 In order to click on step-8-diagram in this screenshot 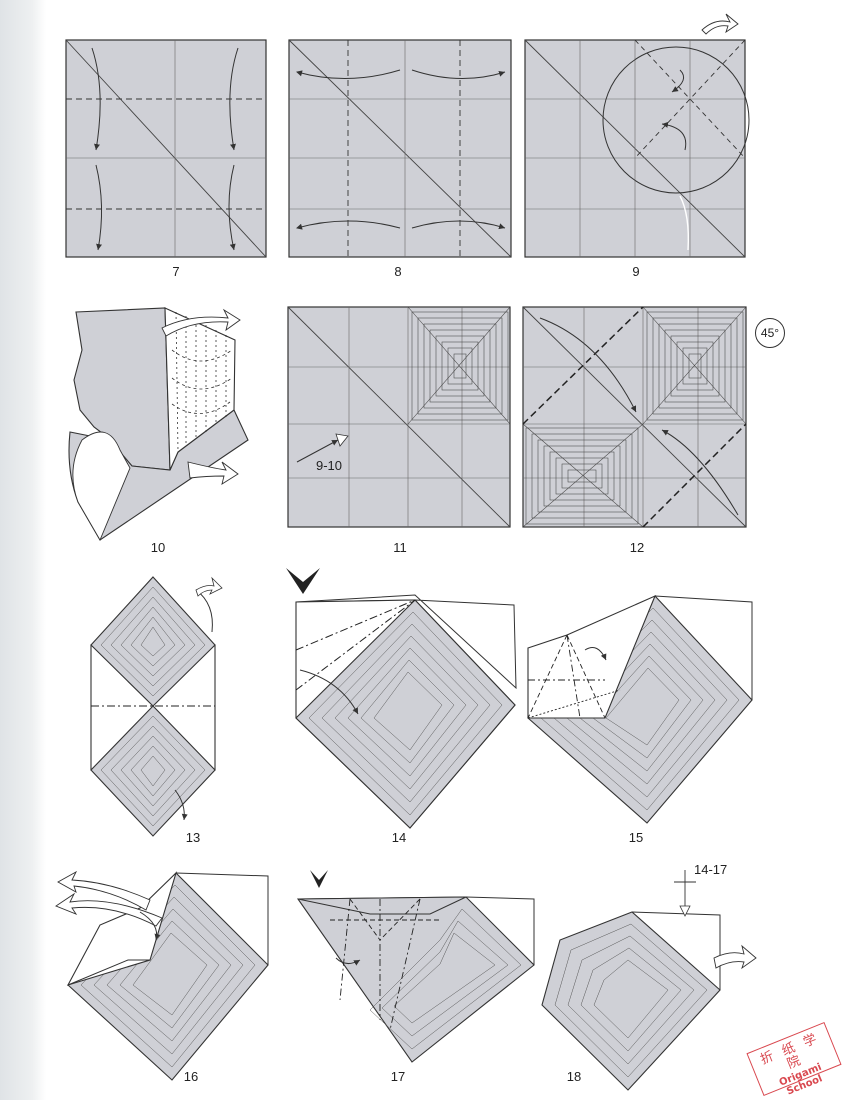, I will do `click(400, 148)`.